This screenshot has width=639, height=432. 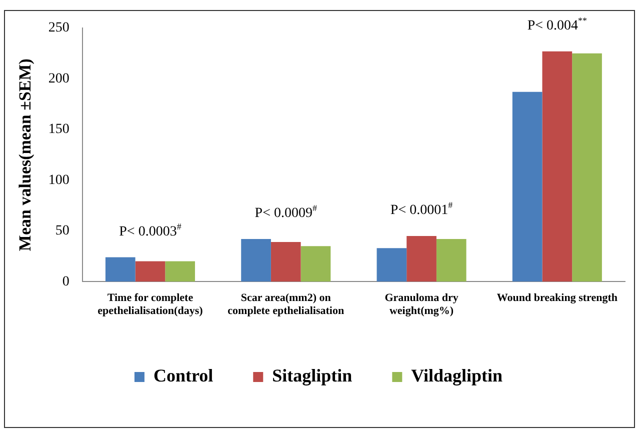 What do you see at coordinates (286, 305) in the screenshot?
I see `x-tick-label: Scar area(mm2) on complete epthelialisation` at bounding box center [286, 305].